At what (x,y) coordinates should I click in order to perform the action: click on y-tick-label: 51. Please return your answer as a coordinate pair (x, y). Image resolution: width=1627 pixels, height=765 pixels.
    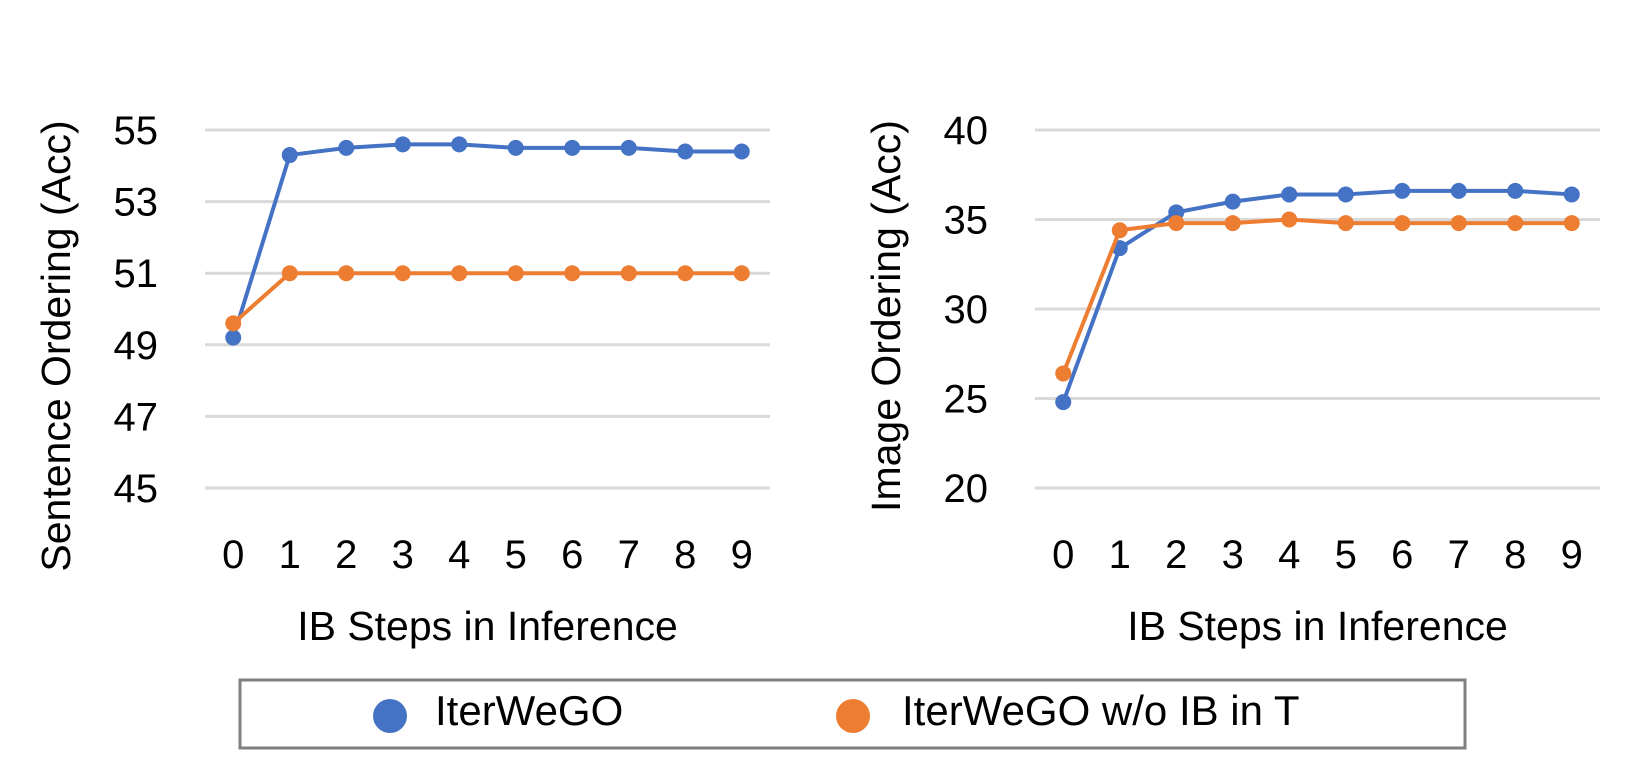
    Looking at the image, I should click on (136, 274).